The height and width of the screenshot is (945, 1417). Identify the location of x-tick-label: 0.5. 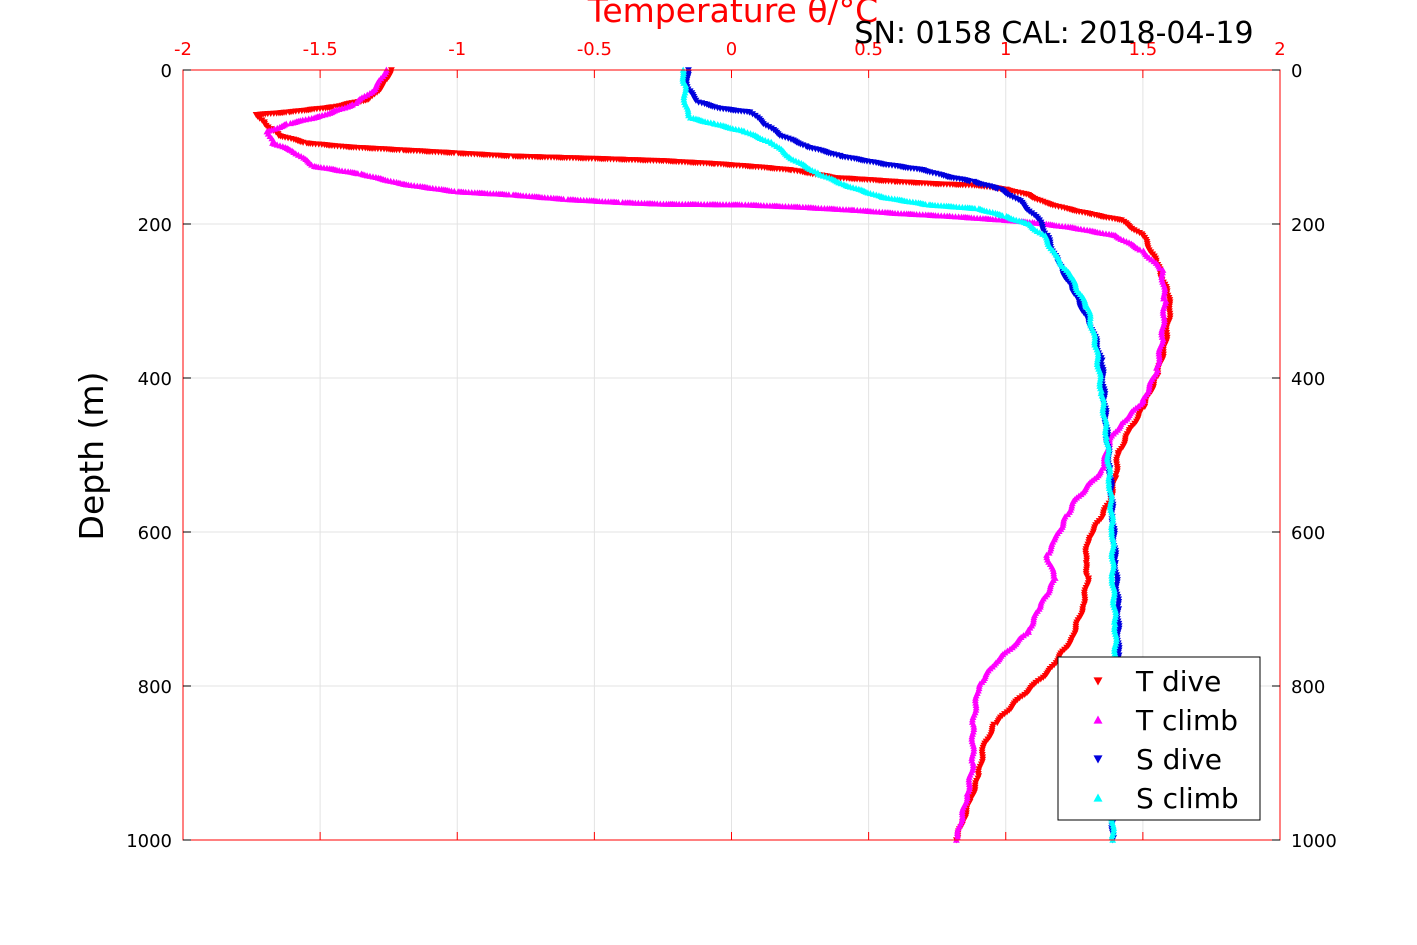
(868, 49).